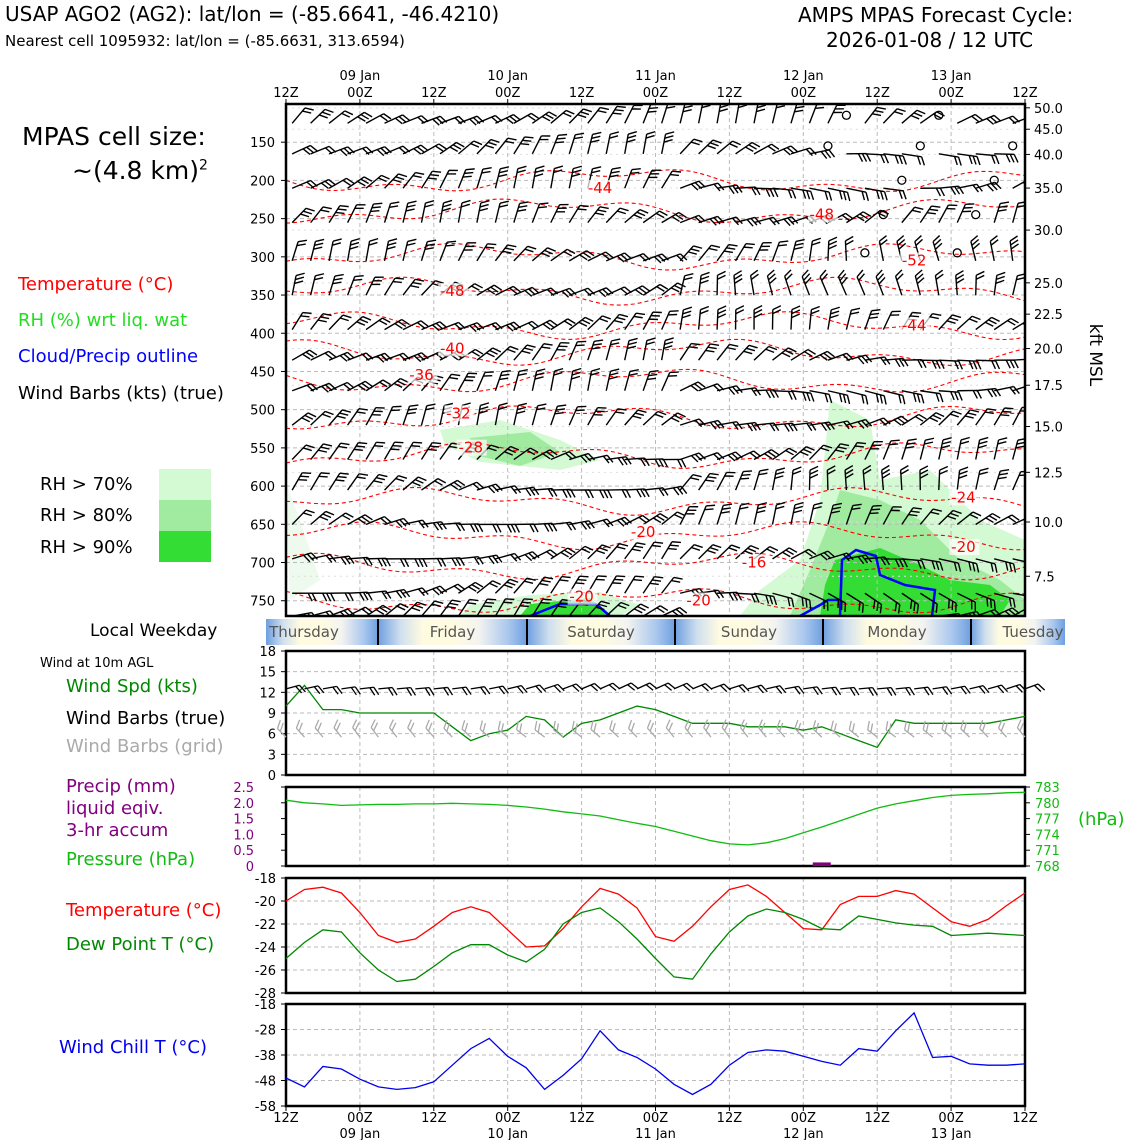  What do you see at coordinates (108, 356) in the screenshot?
I see `legend-cloud-outline: Cloud/Precip outline` at bounding box center [108, 356].